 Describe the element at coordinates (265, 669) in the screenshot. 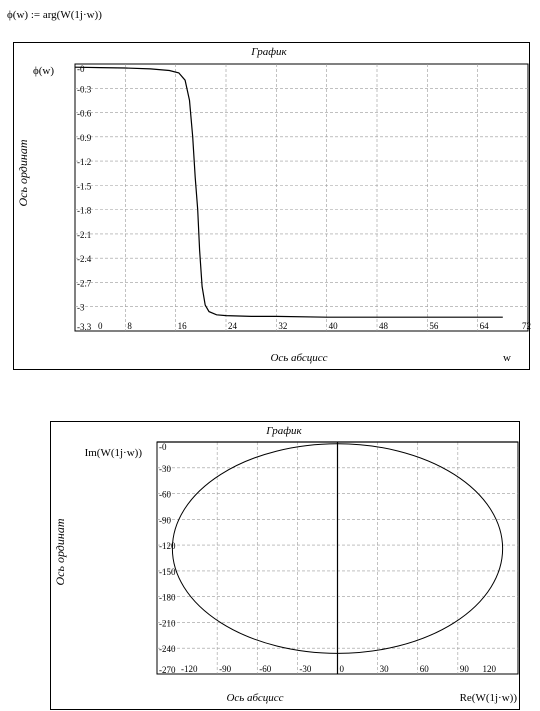

I see `x-tick-label: -60` at that location.